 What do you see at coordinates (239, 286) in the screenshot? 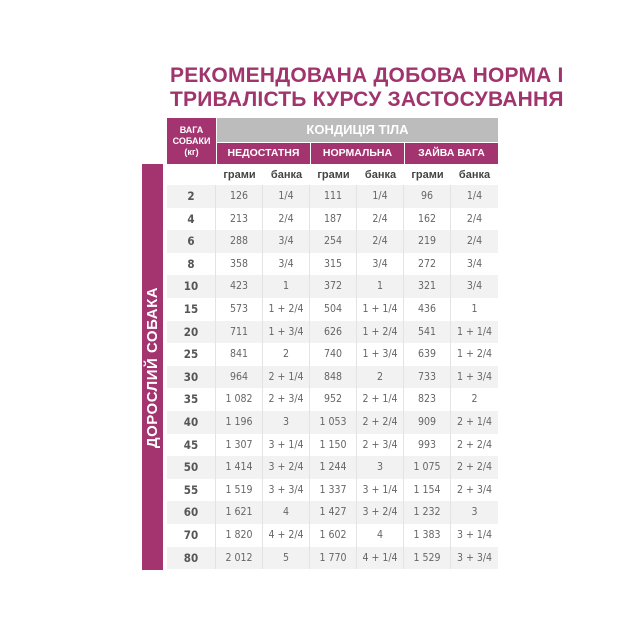
I see `value-cell: 423` at bounding box center [239, 286].